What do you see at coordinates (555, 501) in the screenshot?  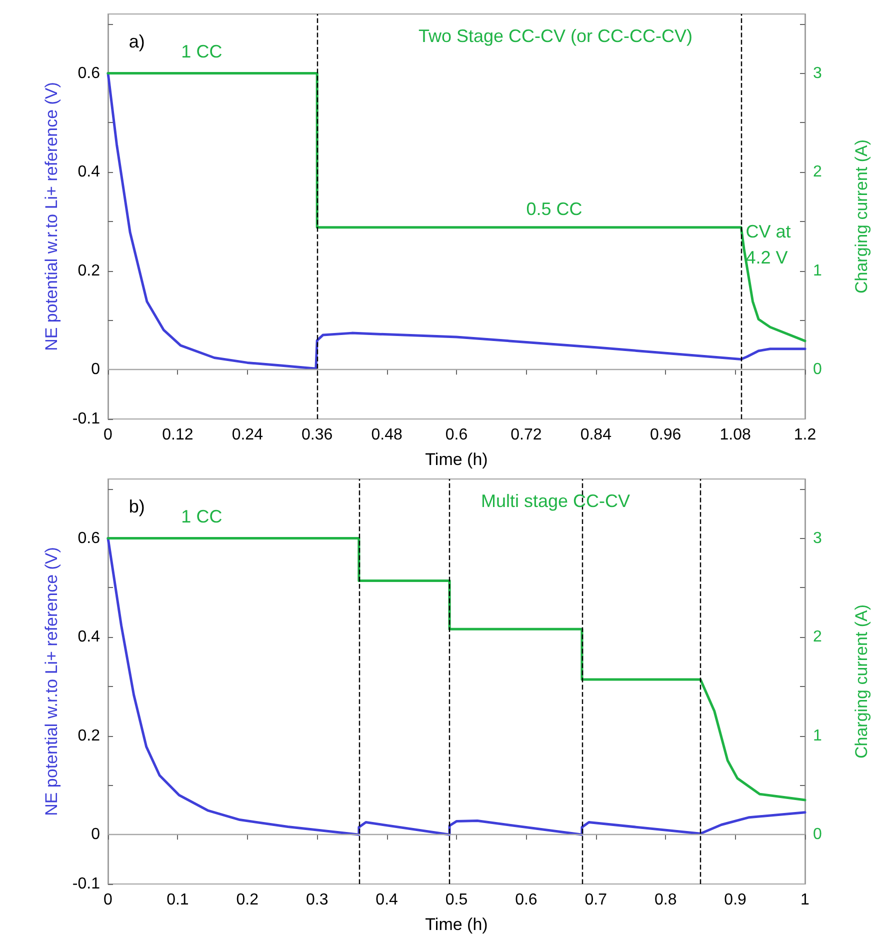 I see `text: Multi stage CC-CV` at bounding box center [555, 501].